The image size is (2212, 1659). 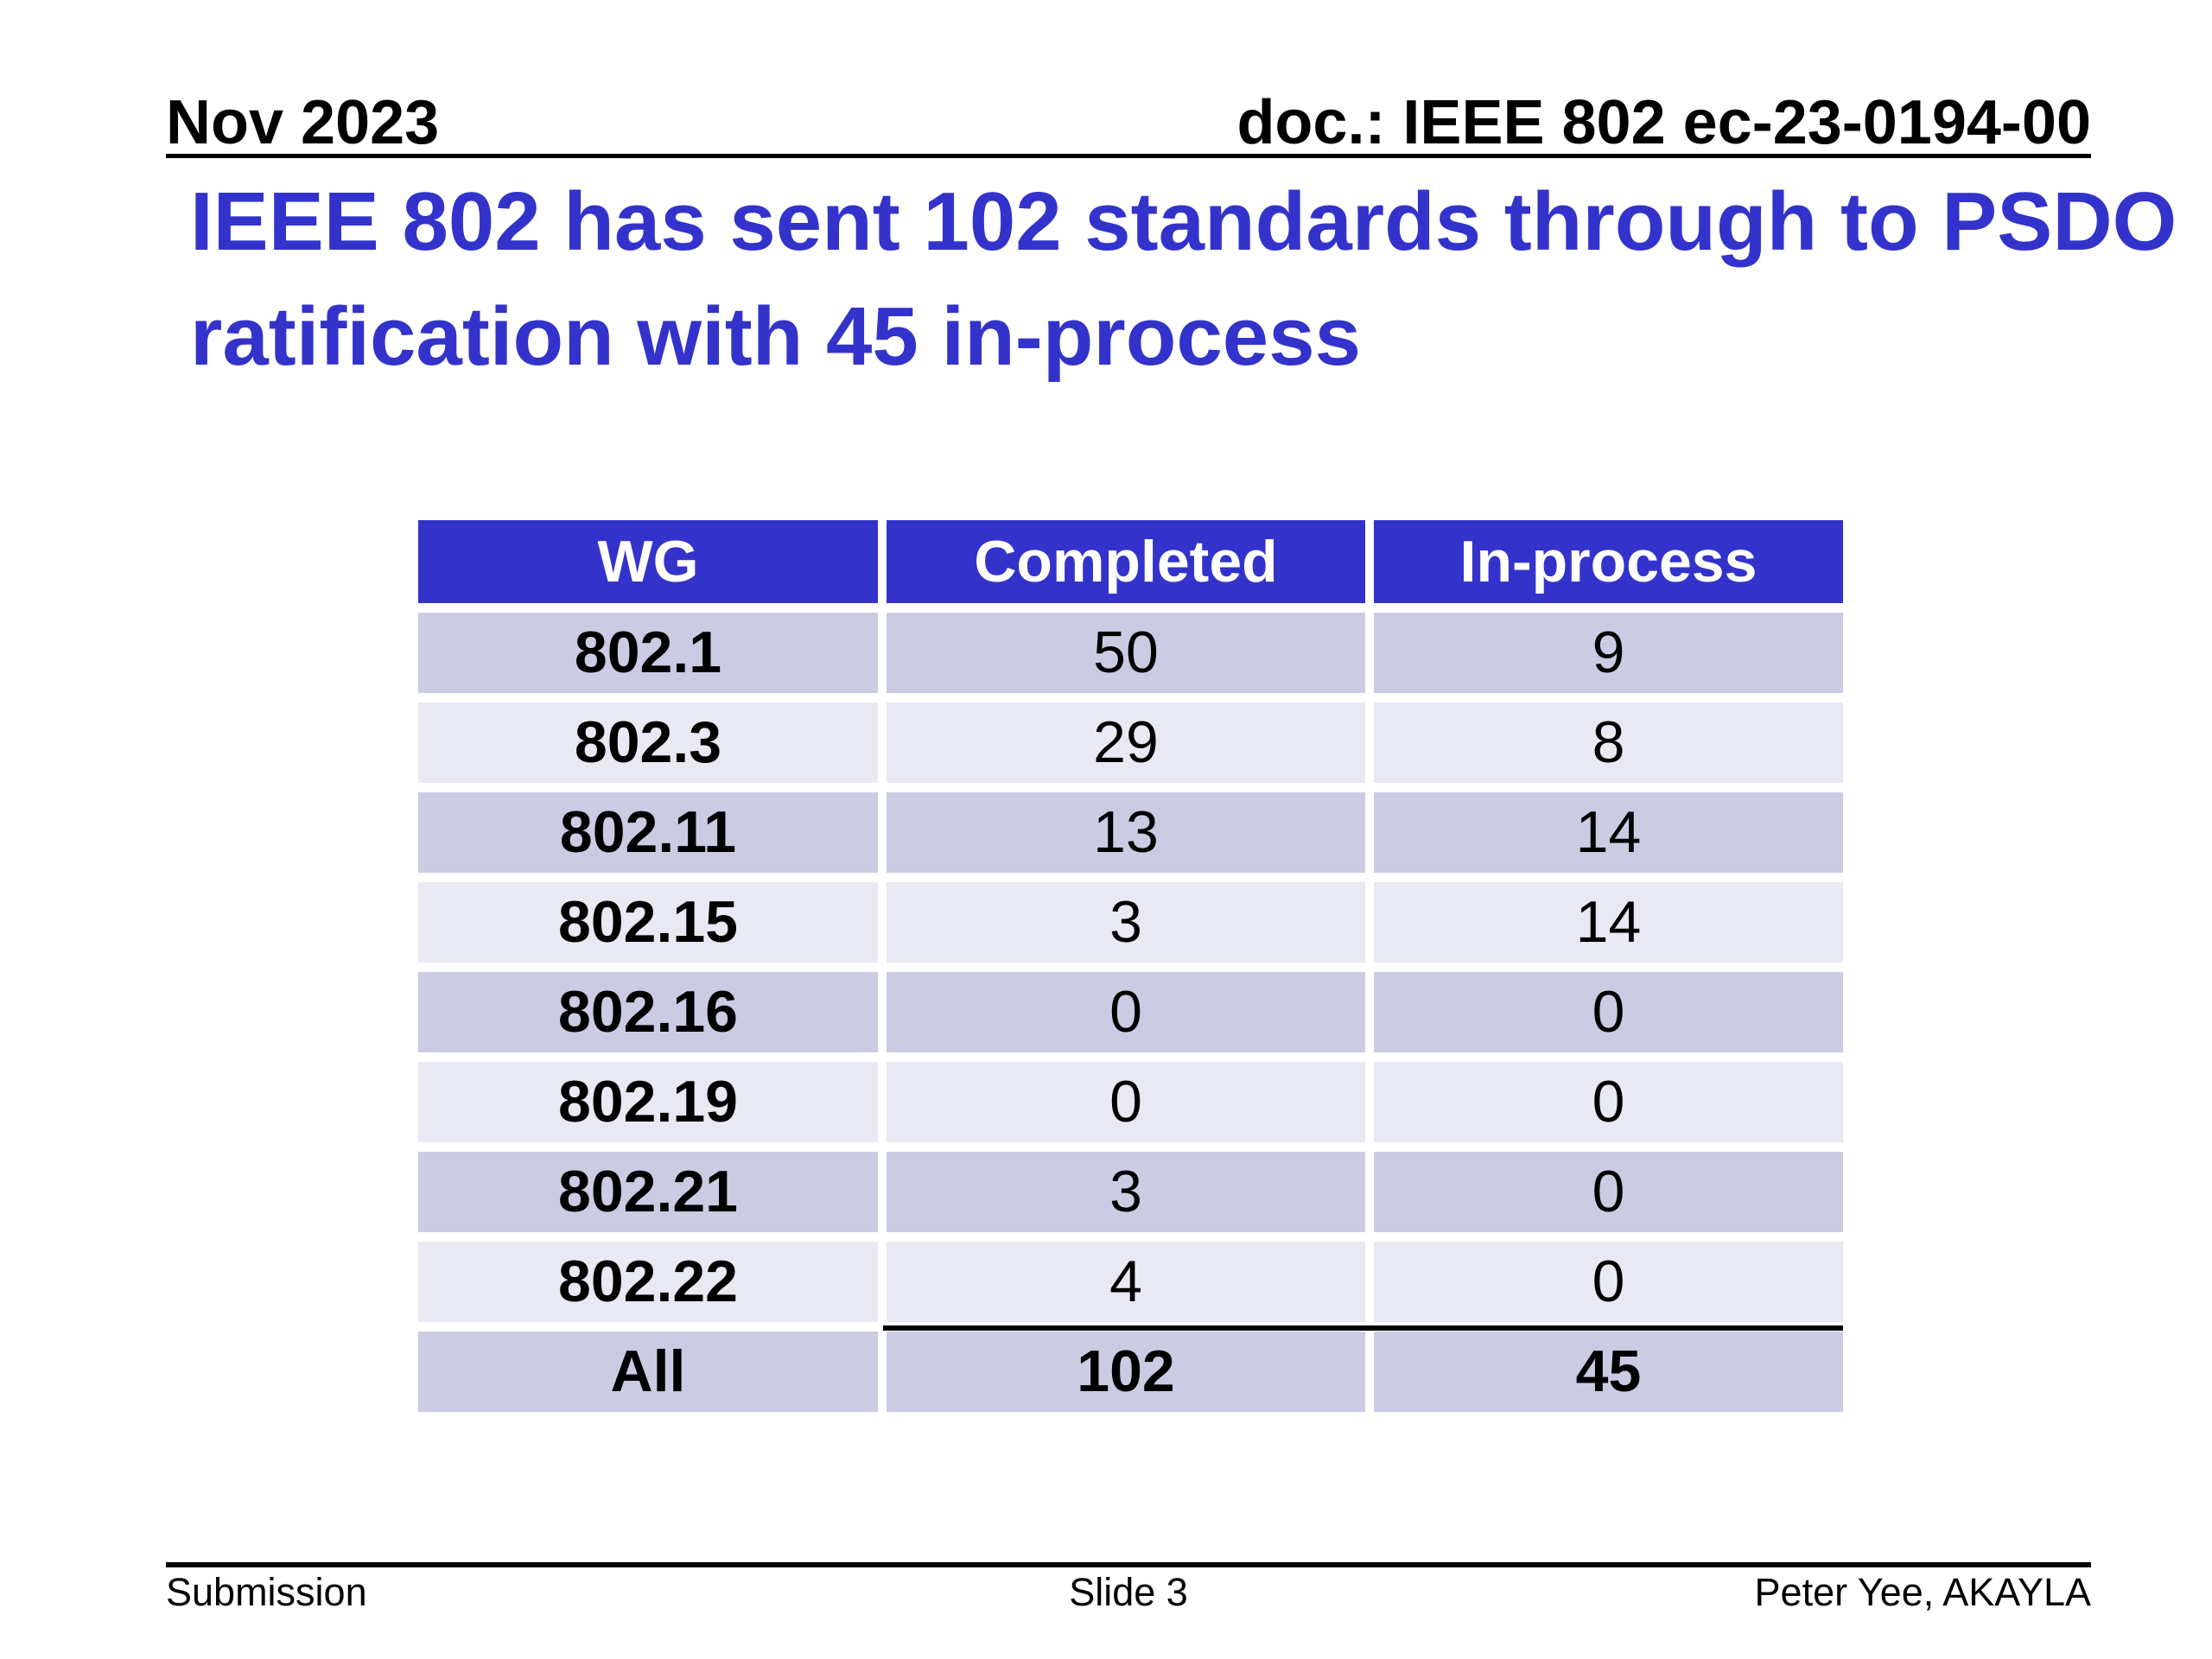 What do you see at coordinates (303, 123) in the screenshot?
I see `header-date: Nov 2023` at bounding box center [303, 123].